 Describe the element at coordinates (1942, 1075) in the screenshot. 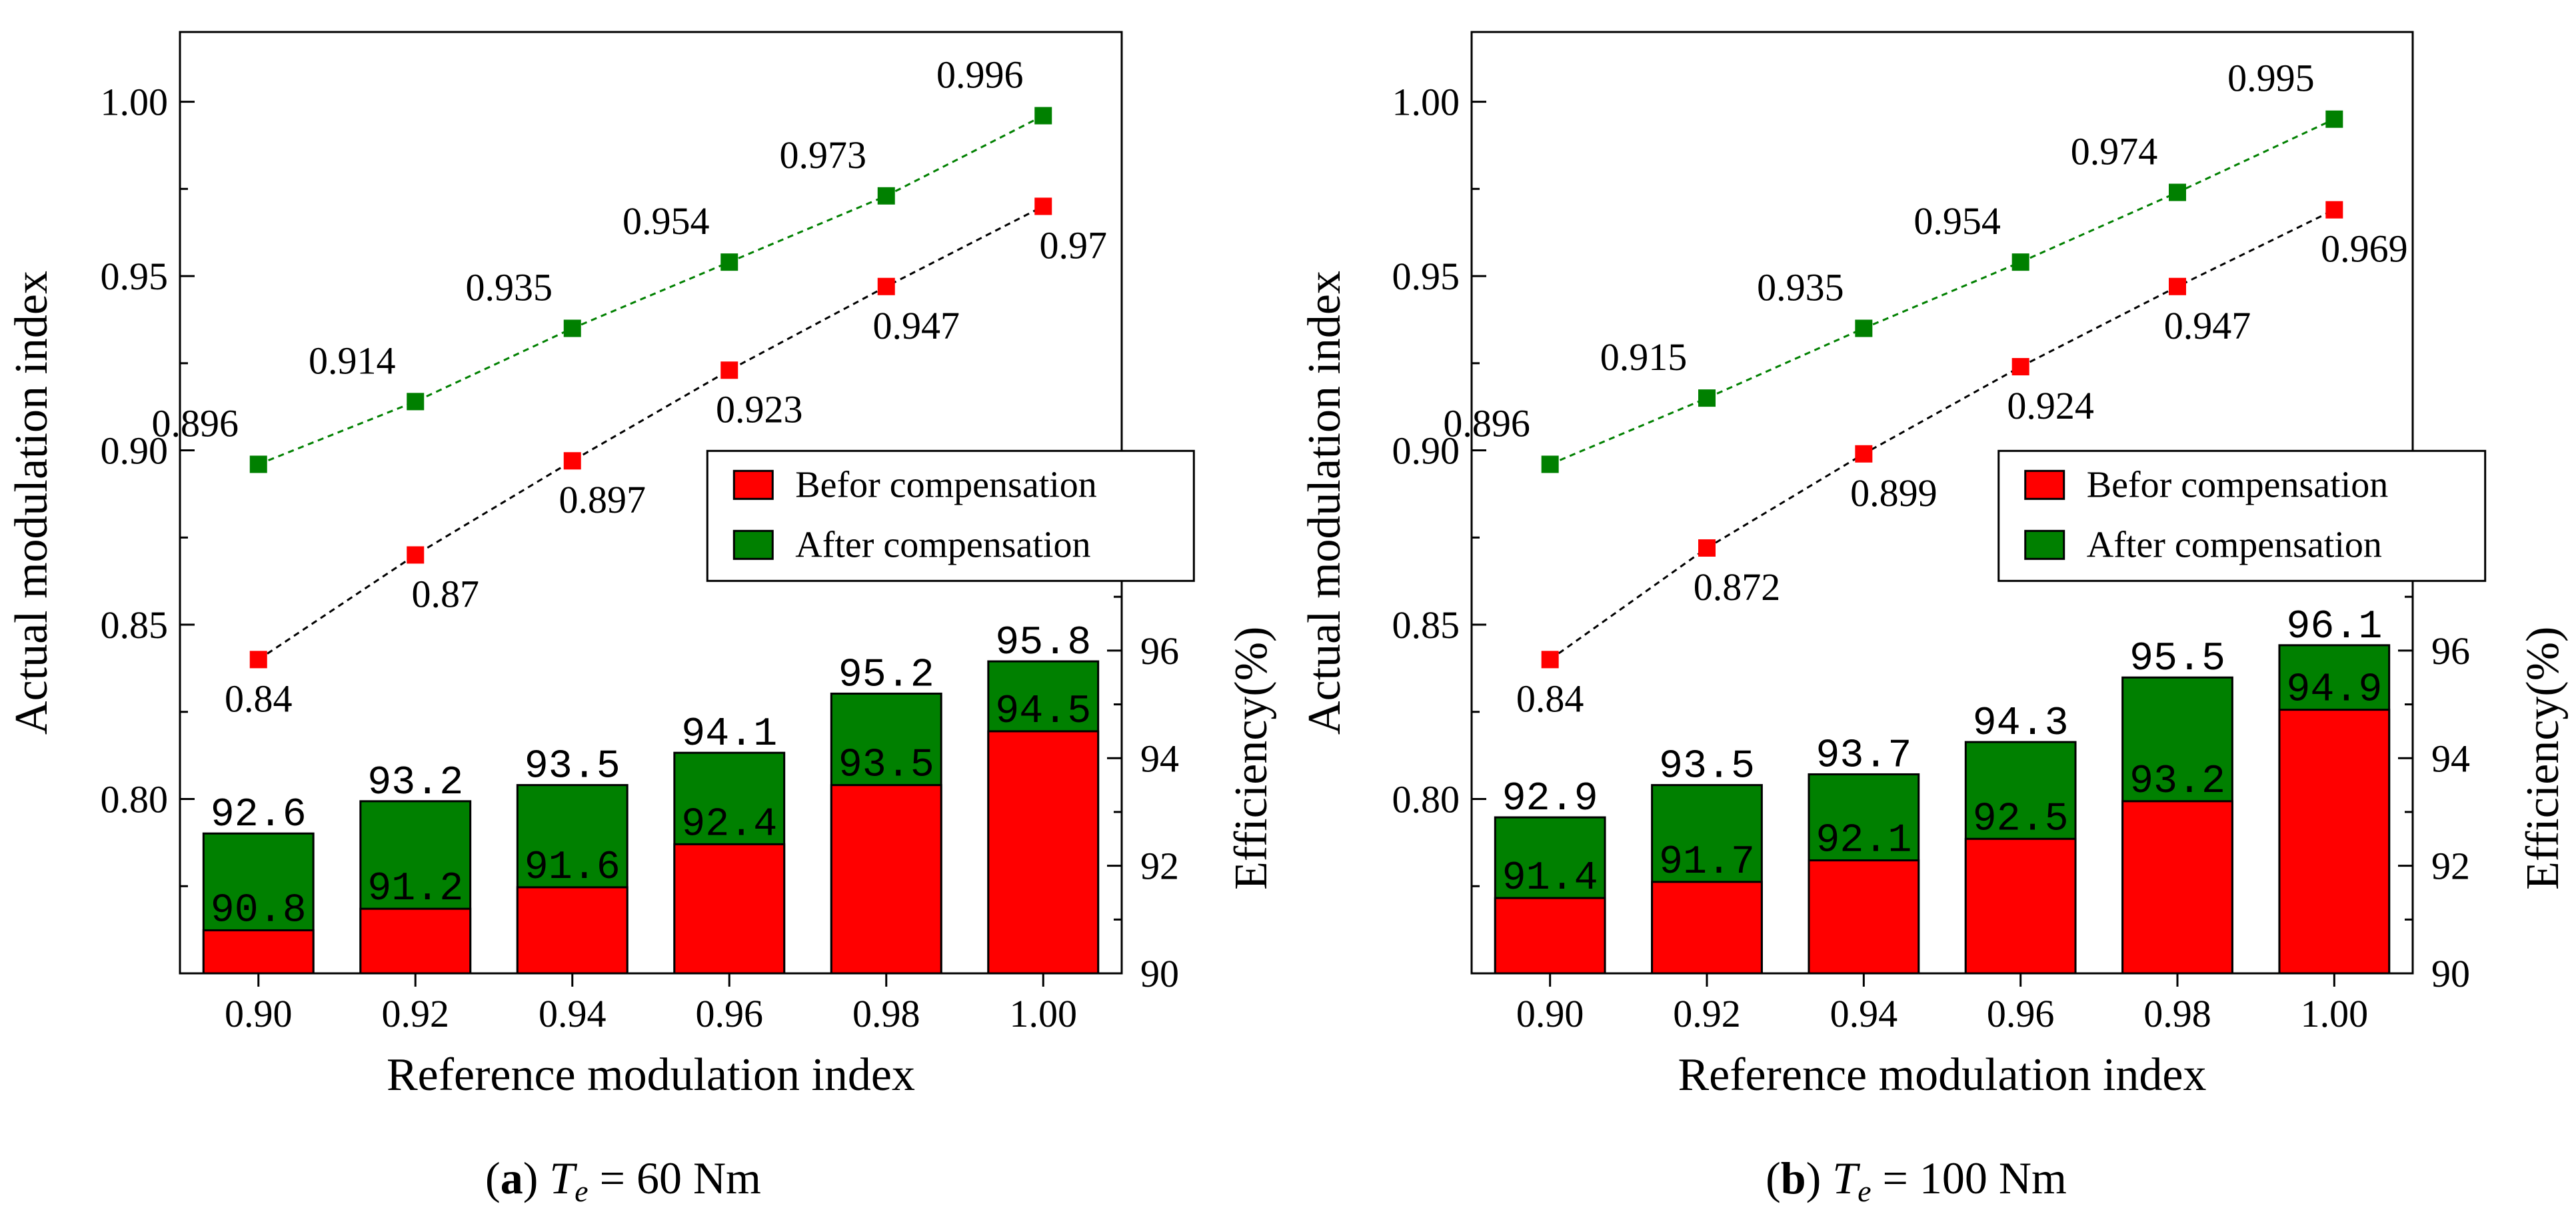

I see `x-axis-title: Reference modulation index` at that location.